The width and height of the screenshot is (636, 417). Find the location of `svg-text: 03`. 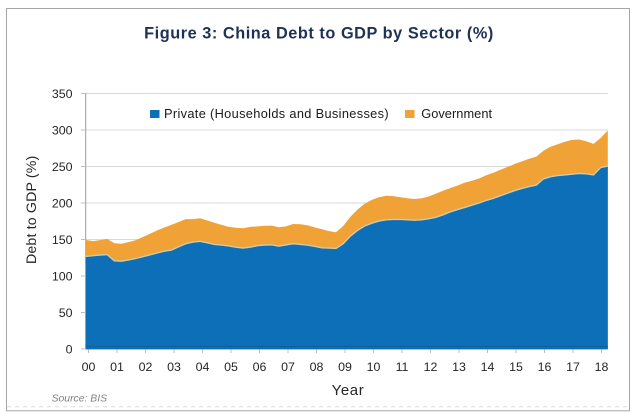

svg-text: 03 is located at coordinates (174, 367).